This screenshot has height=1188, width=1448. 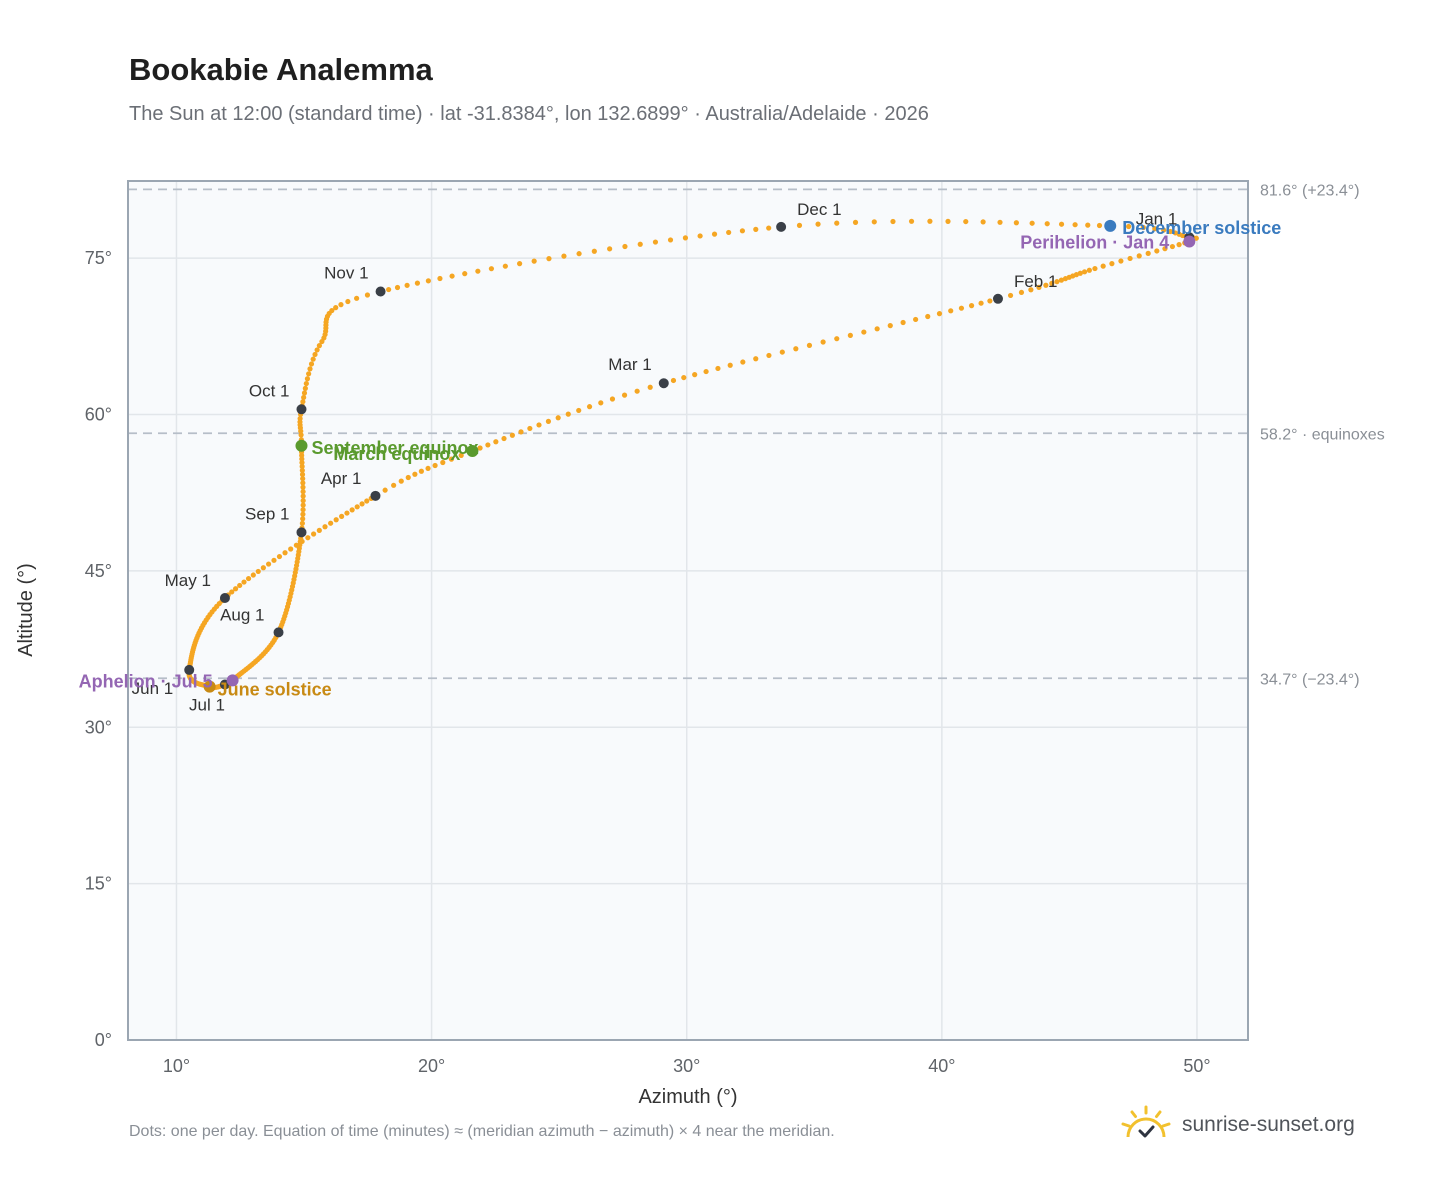 I want to click on brand-name: sunrise-sunset.org, so click(x=1268, y=1124).